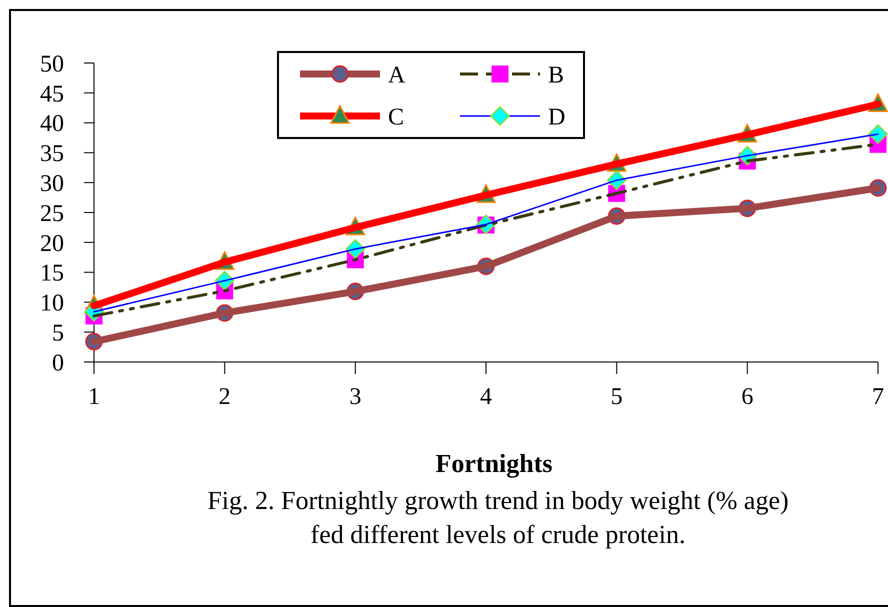  Describe the element at coordinates (52, 64) in the screenshot. I see `y-tick-label: 50` at that location.